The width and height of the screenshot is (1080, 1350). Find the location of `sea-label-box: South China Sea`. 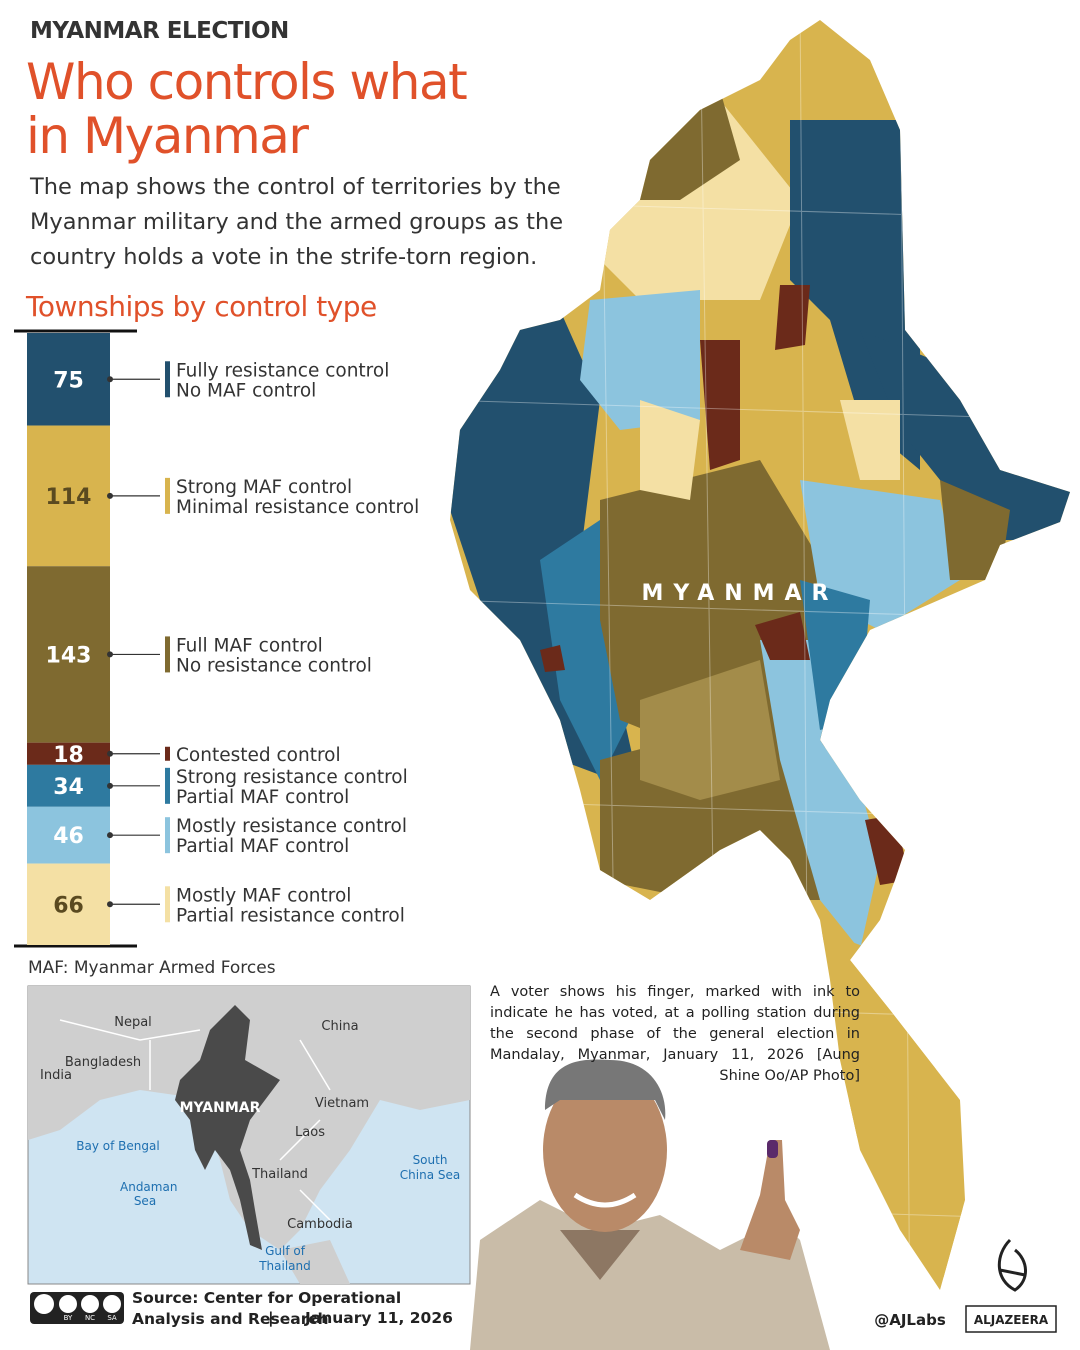

sea-label-box: South China Sea is located at coordinates (430, 1167).